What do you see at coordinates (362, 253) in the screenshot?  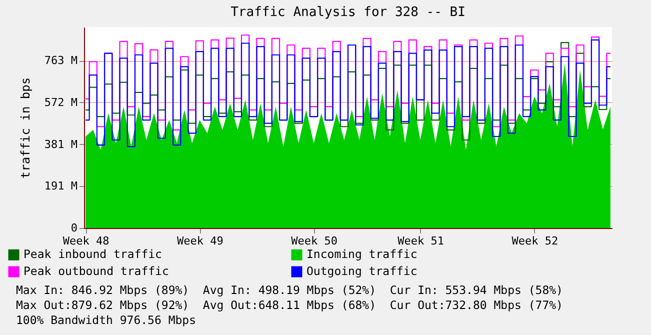 I see `legend-label: Incoming traffic` at bounding box center [362, 253].